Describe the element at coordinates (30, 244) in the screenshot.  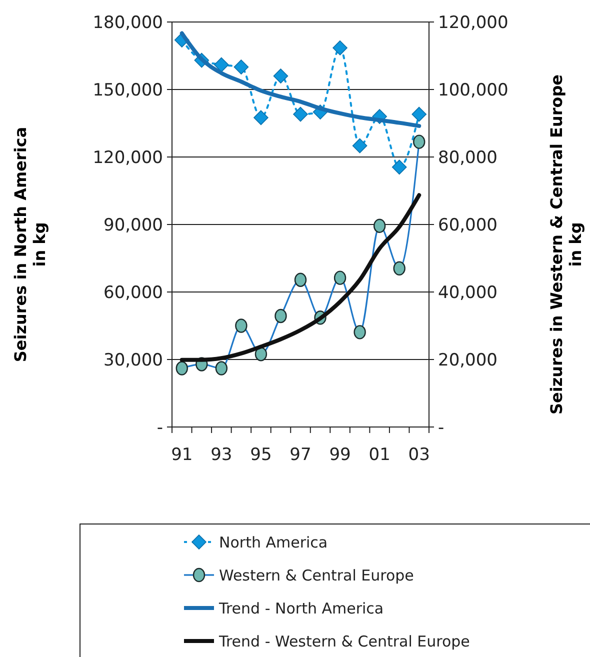
I see `y-axis-title: Seizures in North America in kg` at that location.